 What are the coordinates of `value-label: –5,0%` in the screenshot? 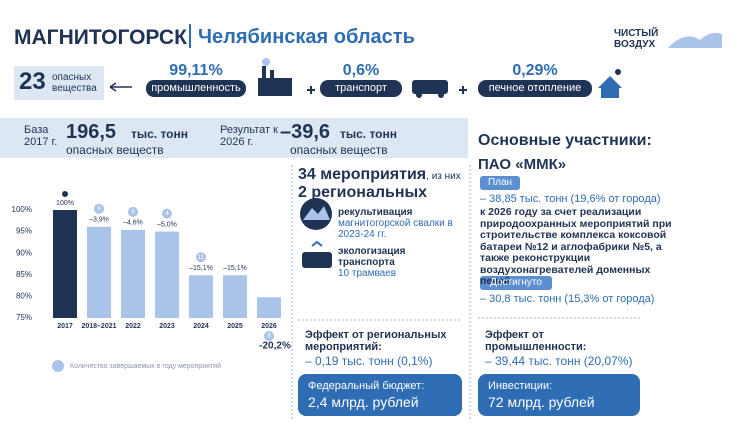 It's located at (167, 224).